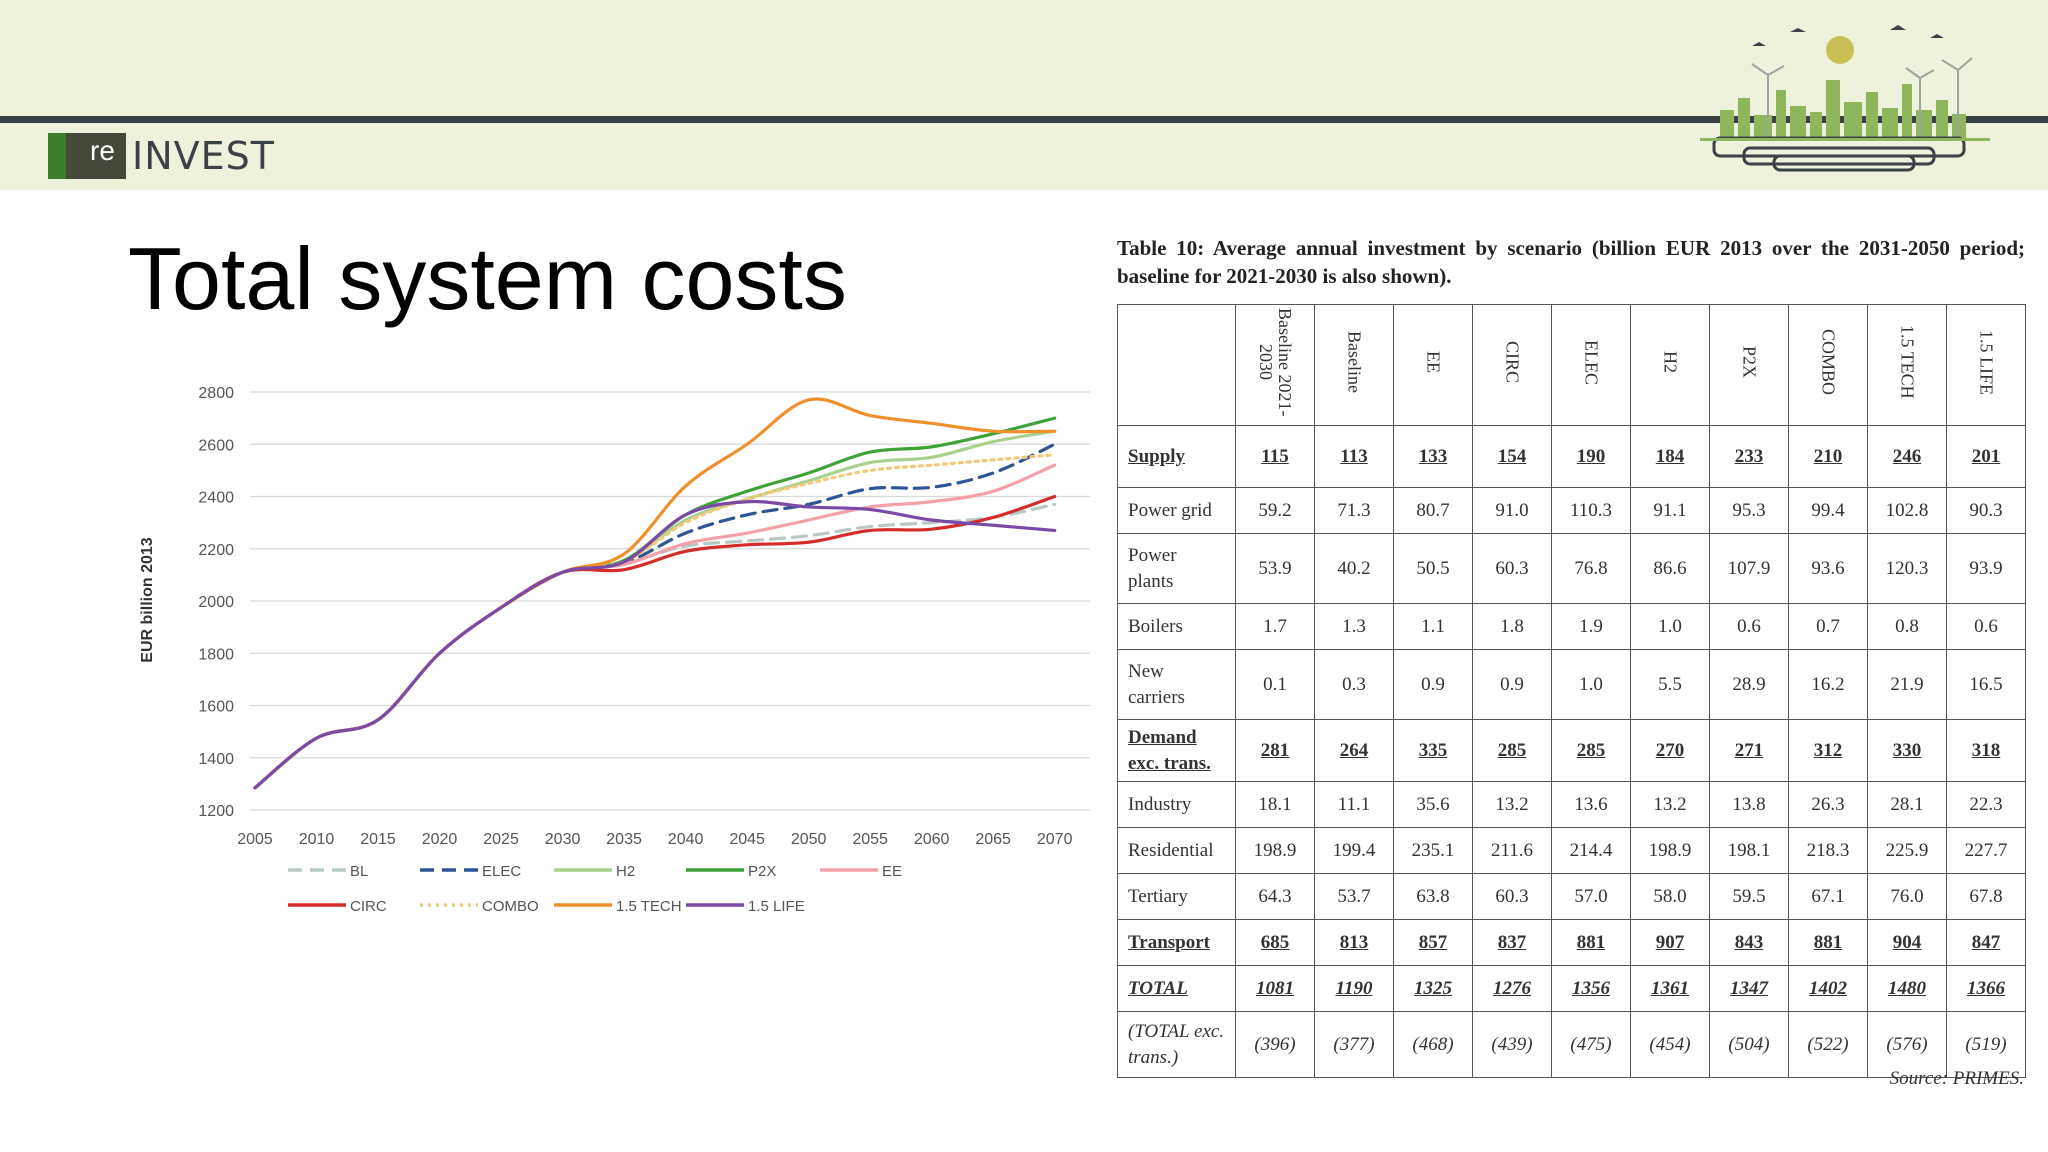 The height and width of the screenshot is (1152, 2048). What do you see at coordinates (1433, 362) in the screenshot?
I see `column-header-label: EE` at bounding box center [1433, 362].